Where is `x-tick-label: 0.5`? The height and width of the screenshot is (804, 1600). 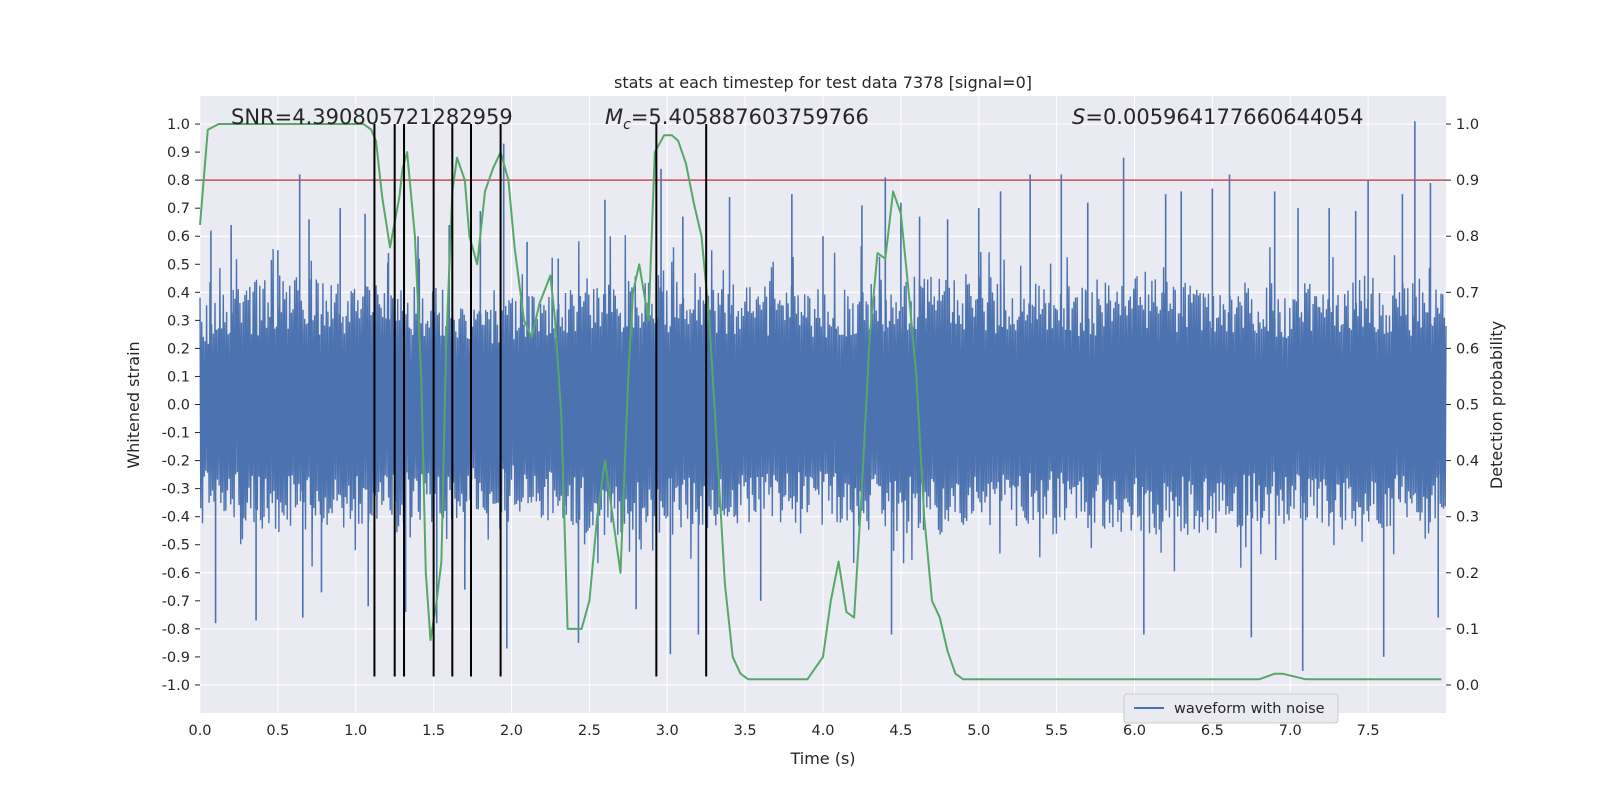 x-tick-label: 0.5 is located at coordinates (277, 731).